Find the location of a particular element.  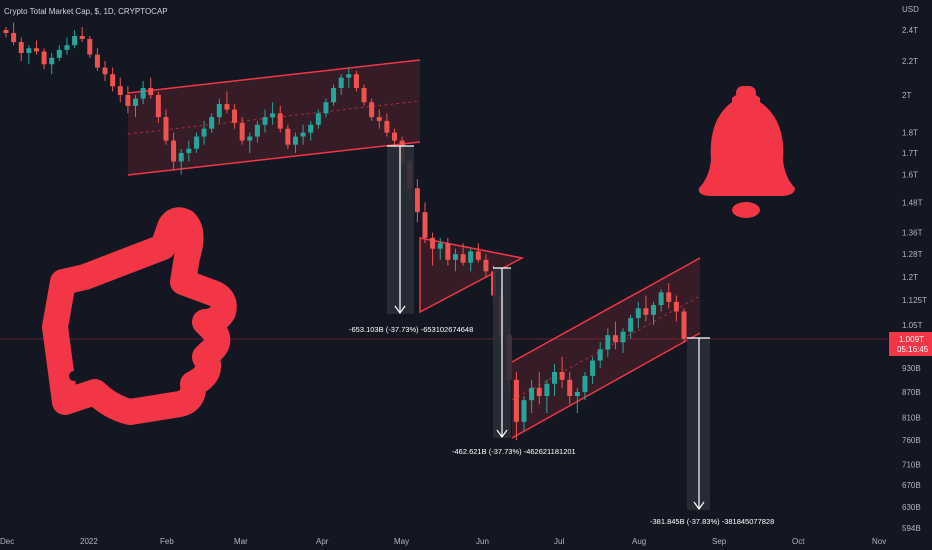

channel-2-upper is located at coordinates (606, 310).